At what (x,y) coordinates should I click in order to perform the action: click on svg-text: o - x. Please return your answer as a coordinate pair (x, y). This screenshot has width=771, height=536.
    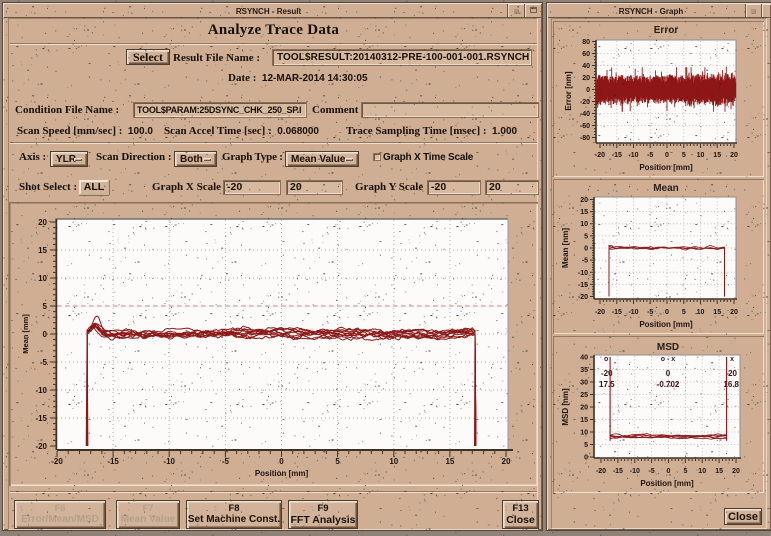
    Looking at the image, I should click on (668, 359).